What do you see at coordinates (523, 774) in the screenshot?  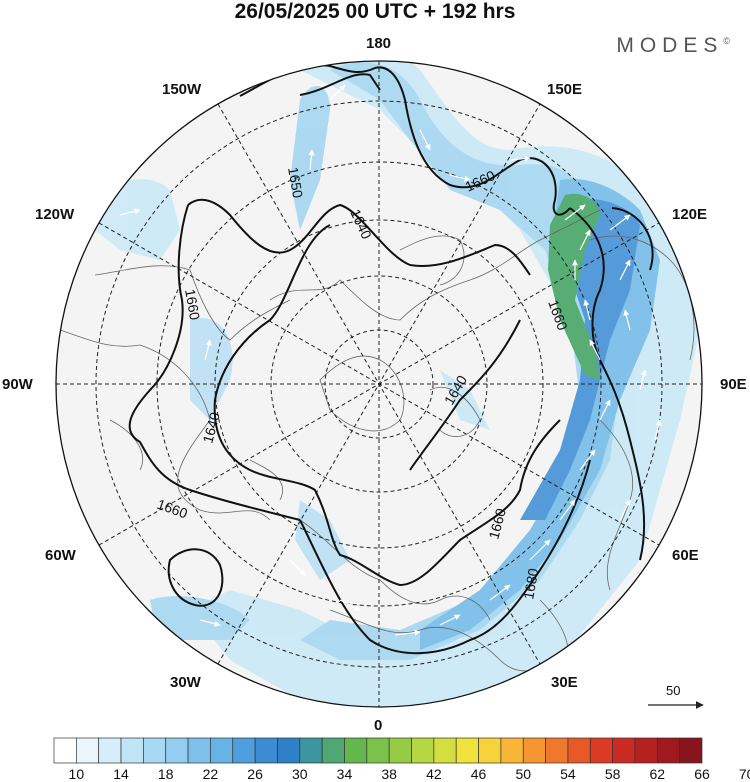 I see `colorbar-tick-label: 50` at bounding box center [523, 774].